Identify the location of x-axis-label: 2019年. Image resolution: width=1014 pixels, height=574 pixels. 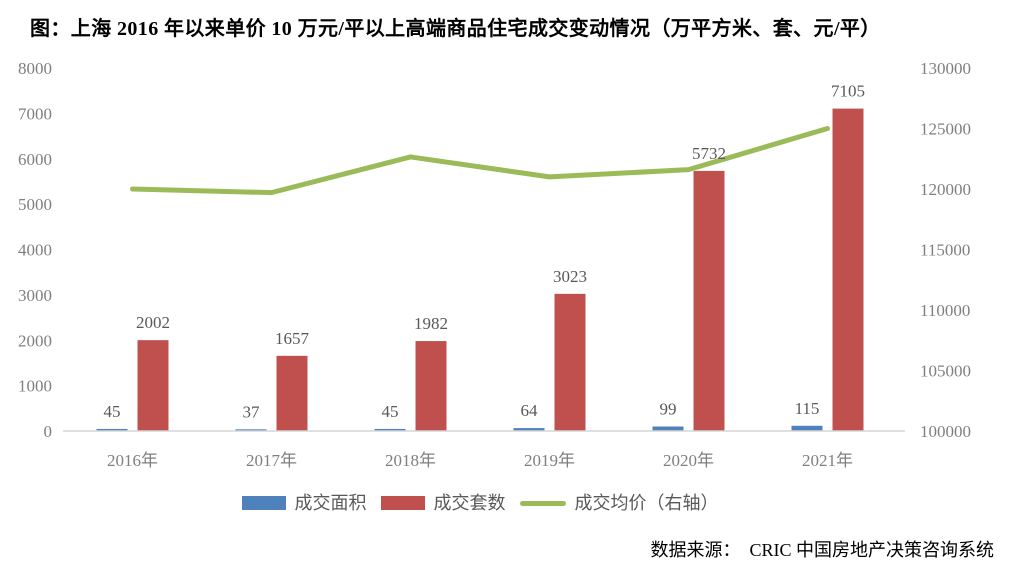
(549, 460).